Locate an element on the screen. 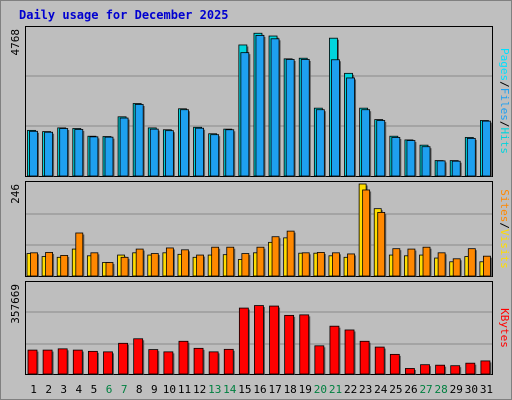 Image resolution: width=512 pixels, height=400 pixels. y-max-label-1: 4768 is located at coordinates (15, 42).